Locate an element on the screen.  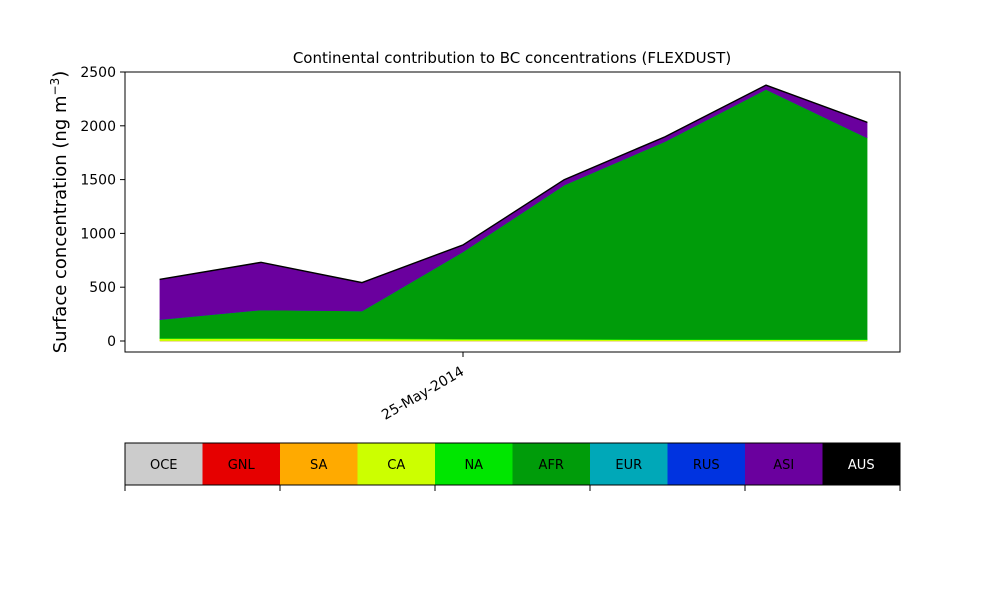
legend-label-oce: OCE is located at coordinates (164, 465).